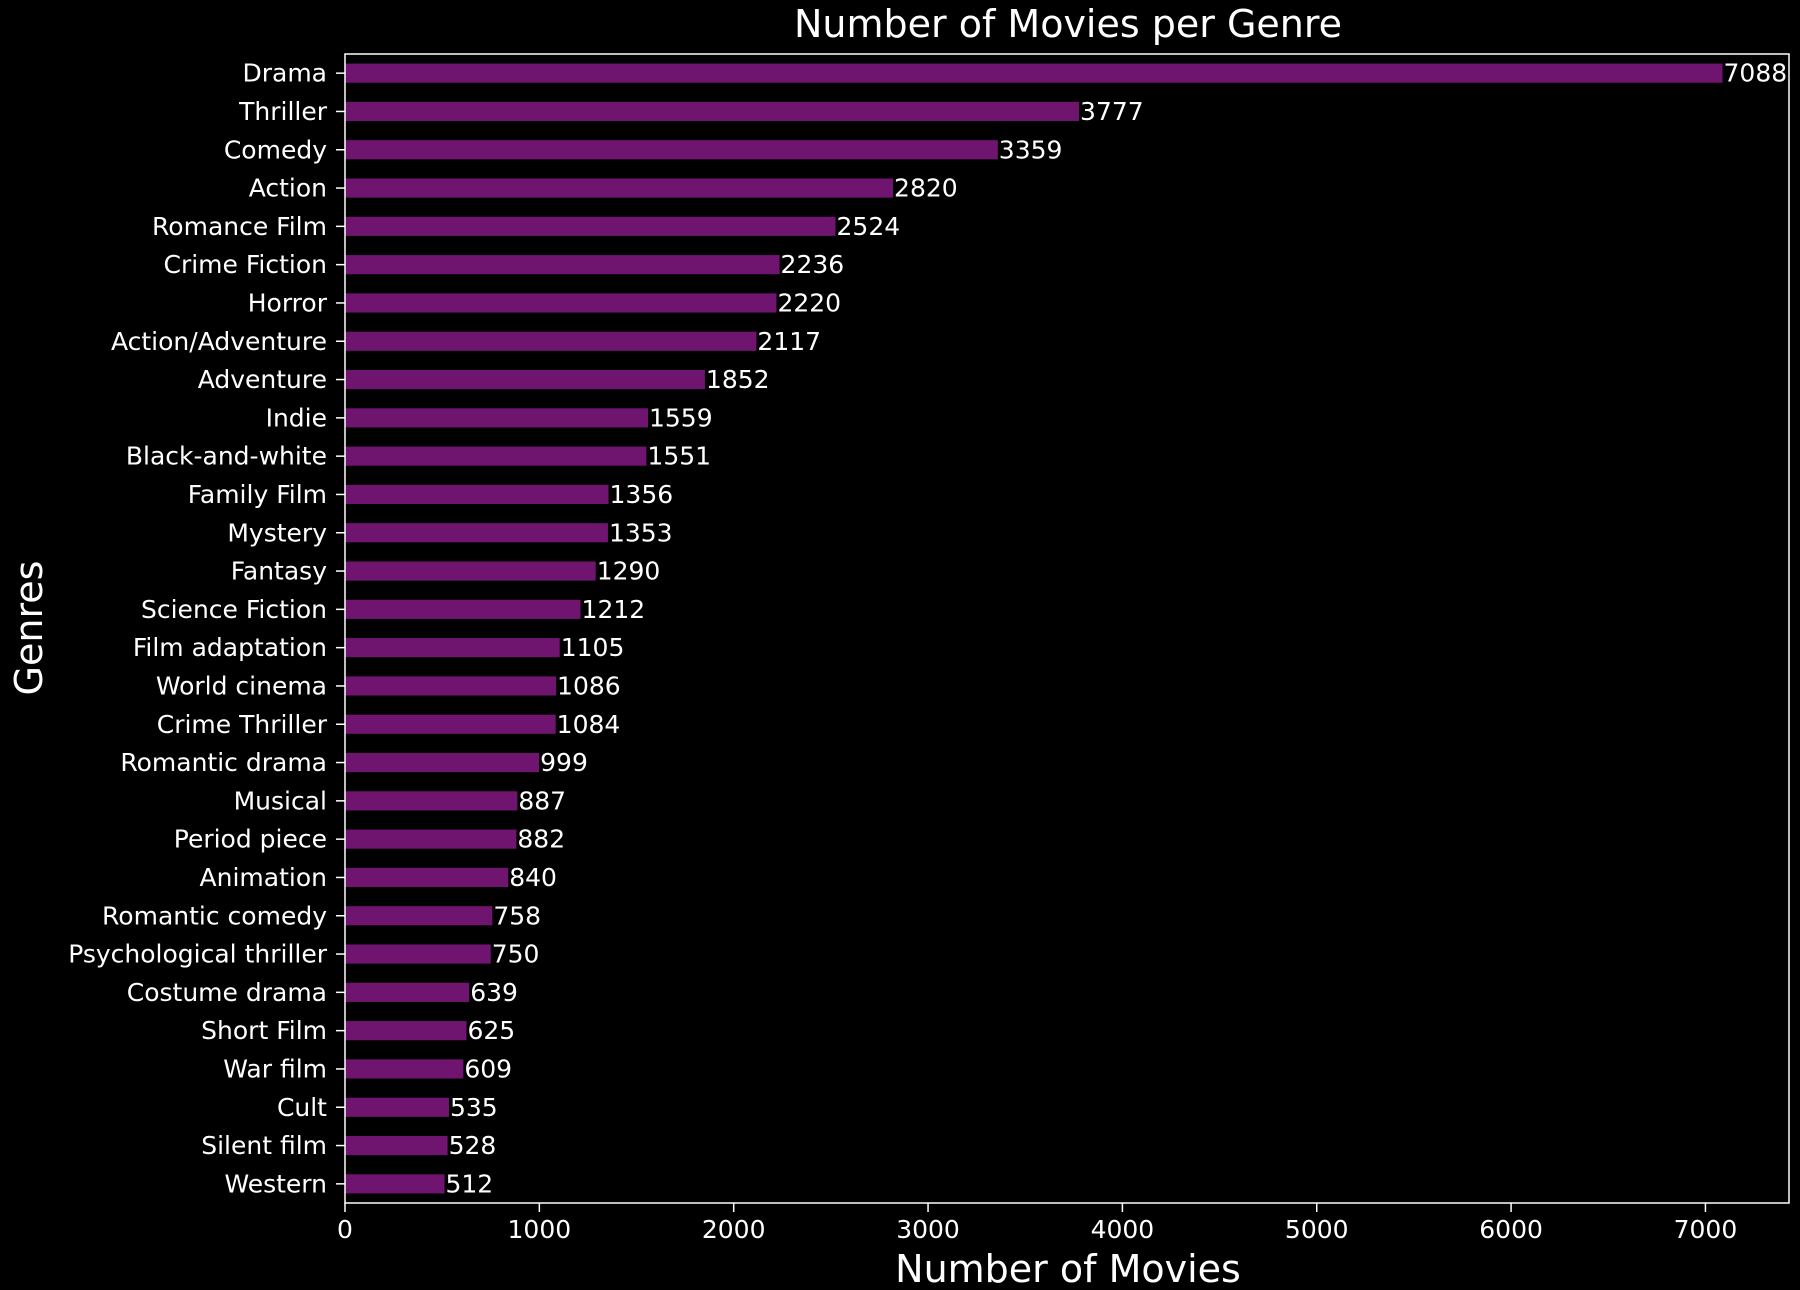 This screenshot has width=1800, height=1290. Describe the element at coordinates (264, 1030) in the screenshot. I see `y-tick-label: Short Film` at that location.